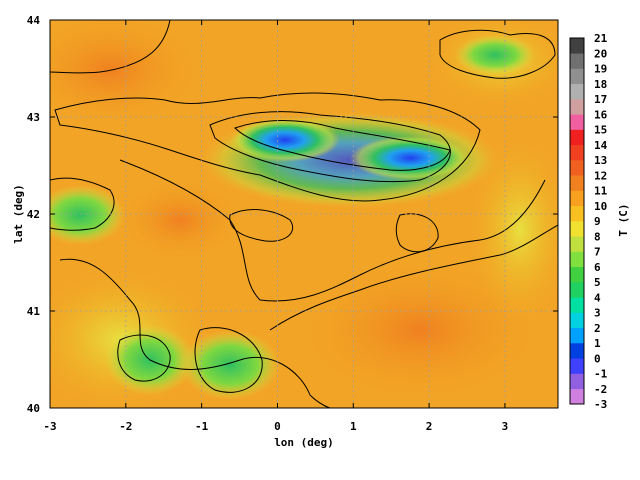 The image size is (640, 480). I want to click on x-tick-label: 2, so click(429, 426).